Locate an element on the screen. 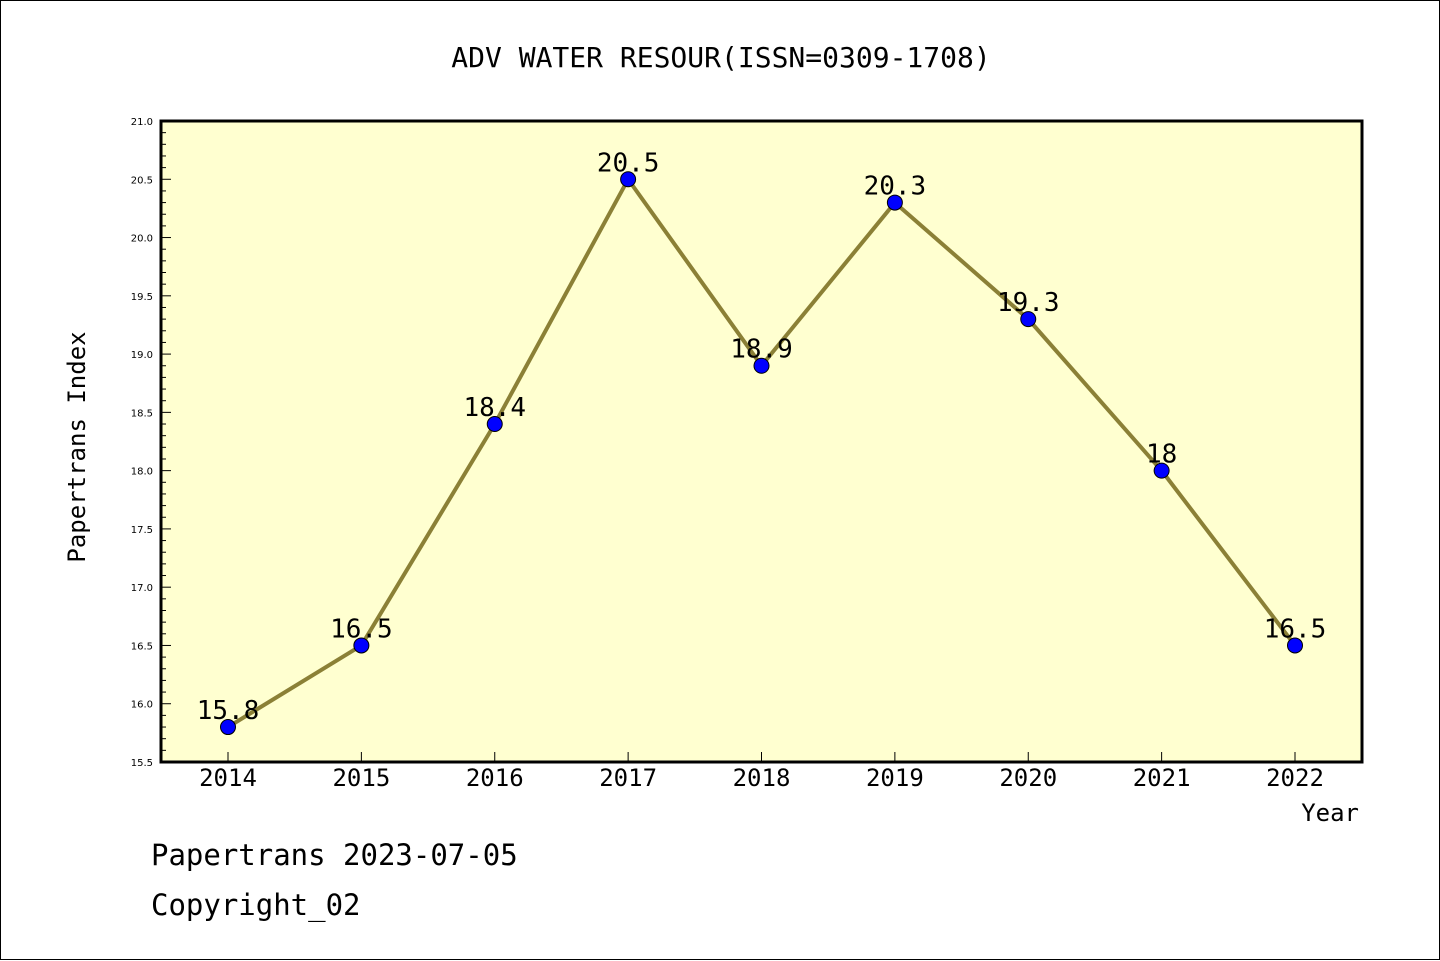 The width and height of the screenshot is (1440, 961). footer-date: Papertrans 2023-07-05 is located at coordinates (334, 855).